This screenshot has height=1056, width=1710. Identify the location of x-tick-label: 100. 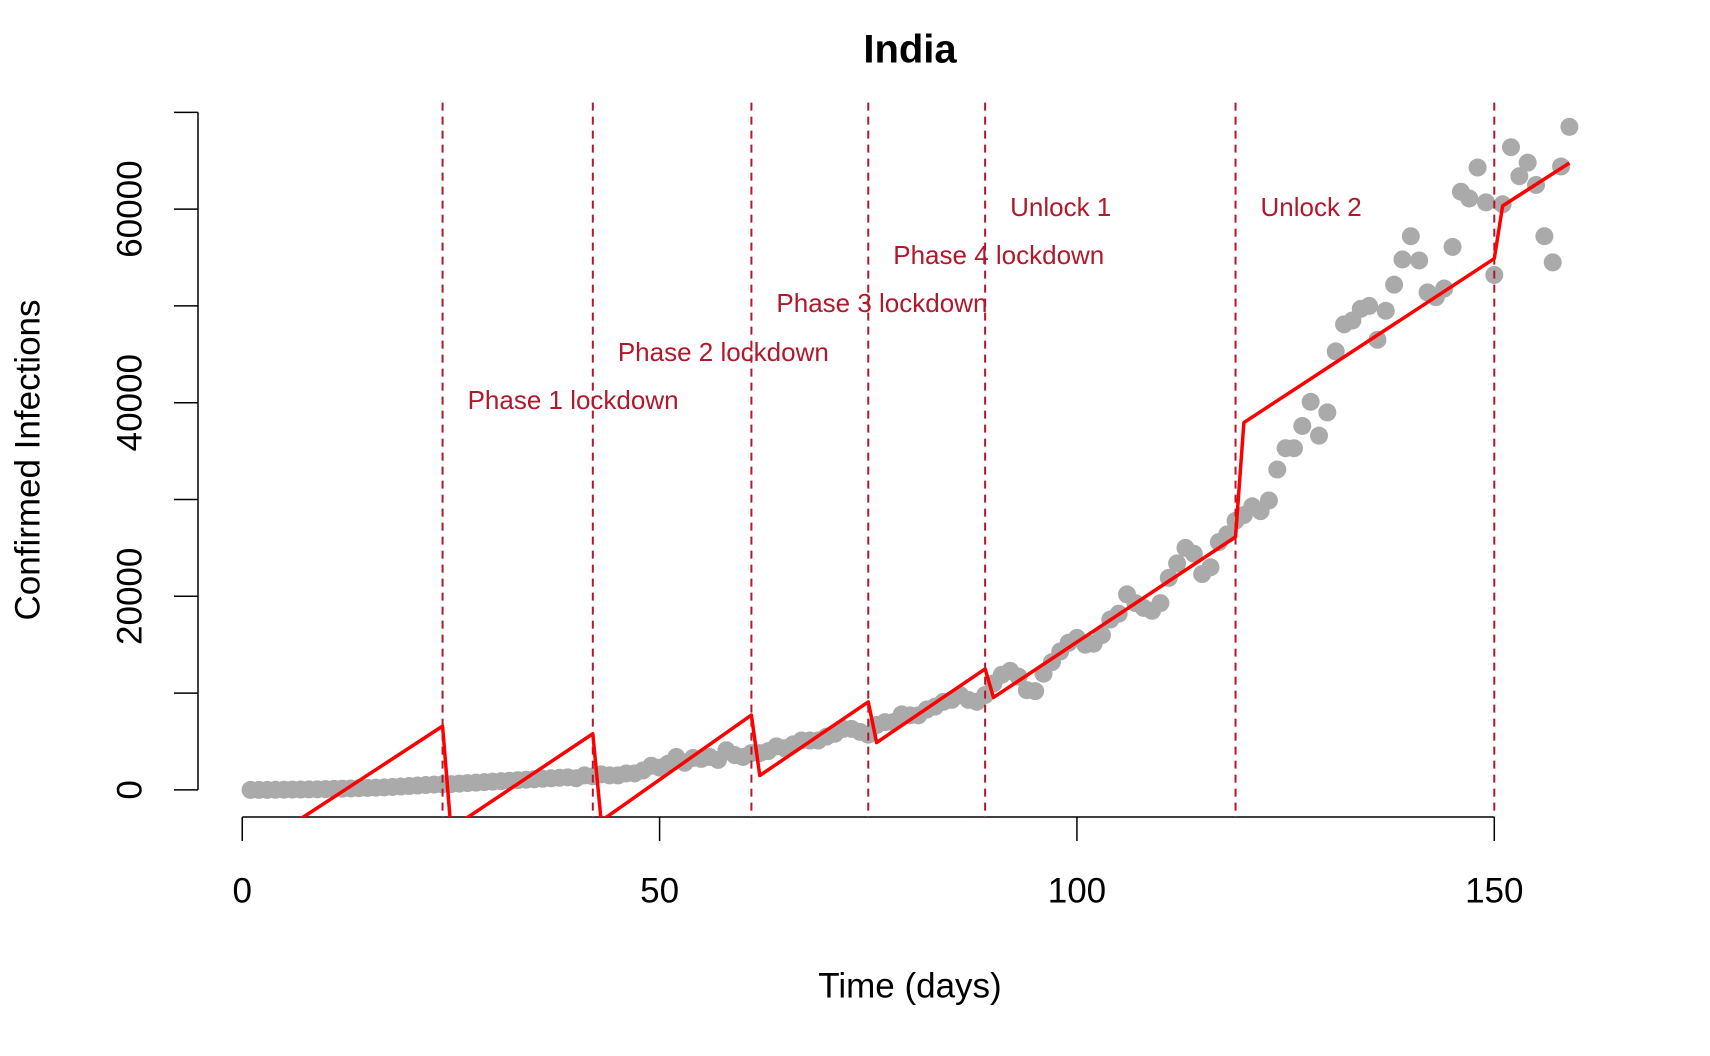
(1077, 890).